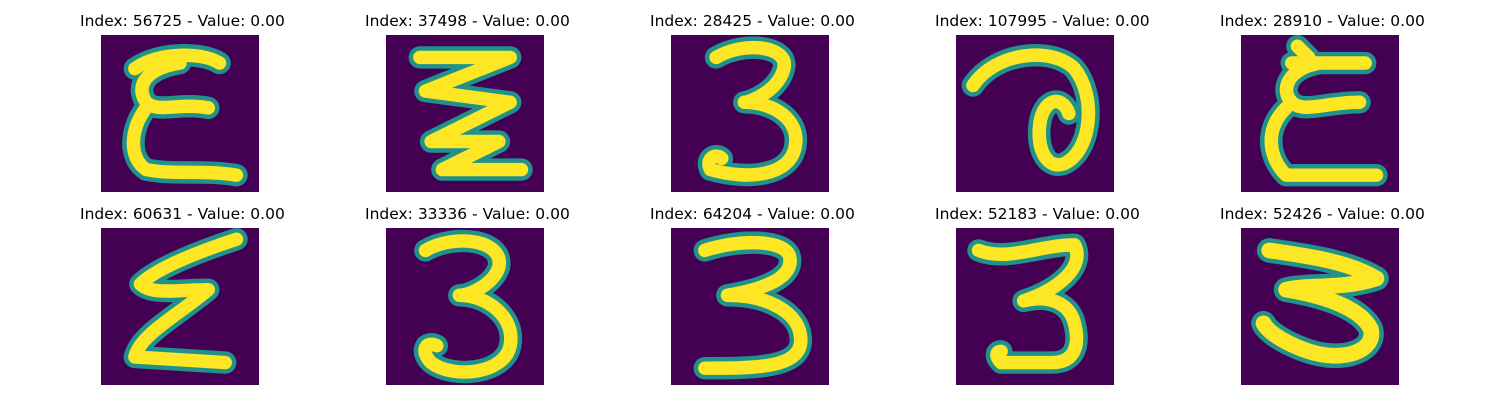  I want to click on panel-6: Index: 60631 - Value: 0.00, so click(182, 300).